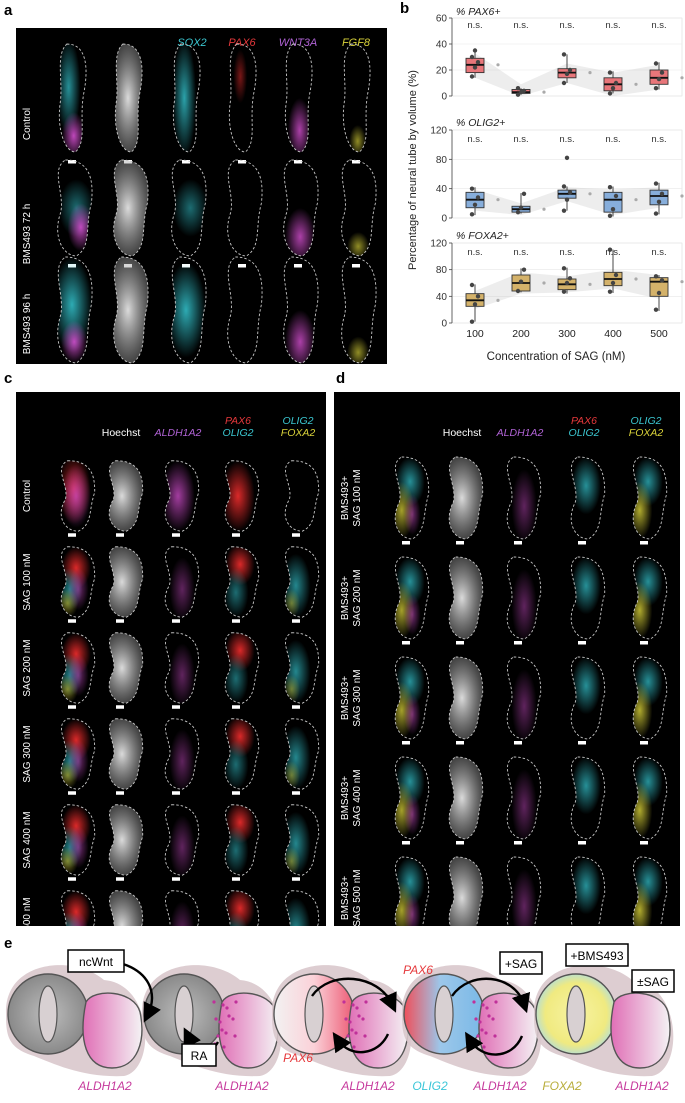 The image size is (685, 1103). I want to click on ytick-1-0: 0, so click(444, 97).